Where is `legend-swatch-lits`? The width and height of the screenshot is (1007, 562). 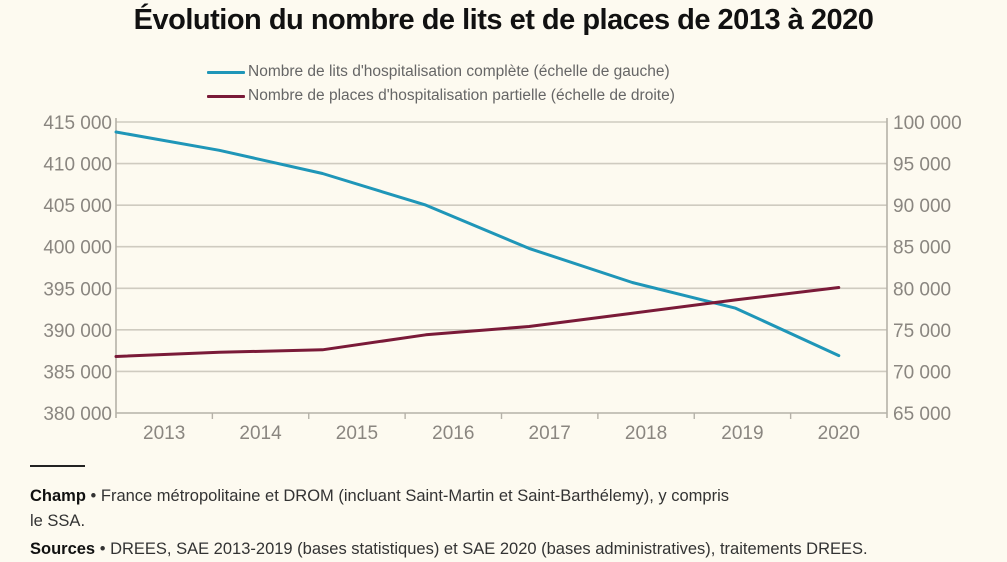
legend-swatch-lits is located at coordinates (226, 72).